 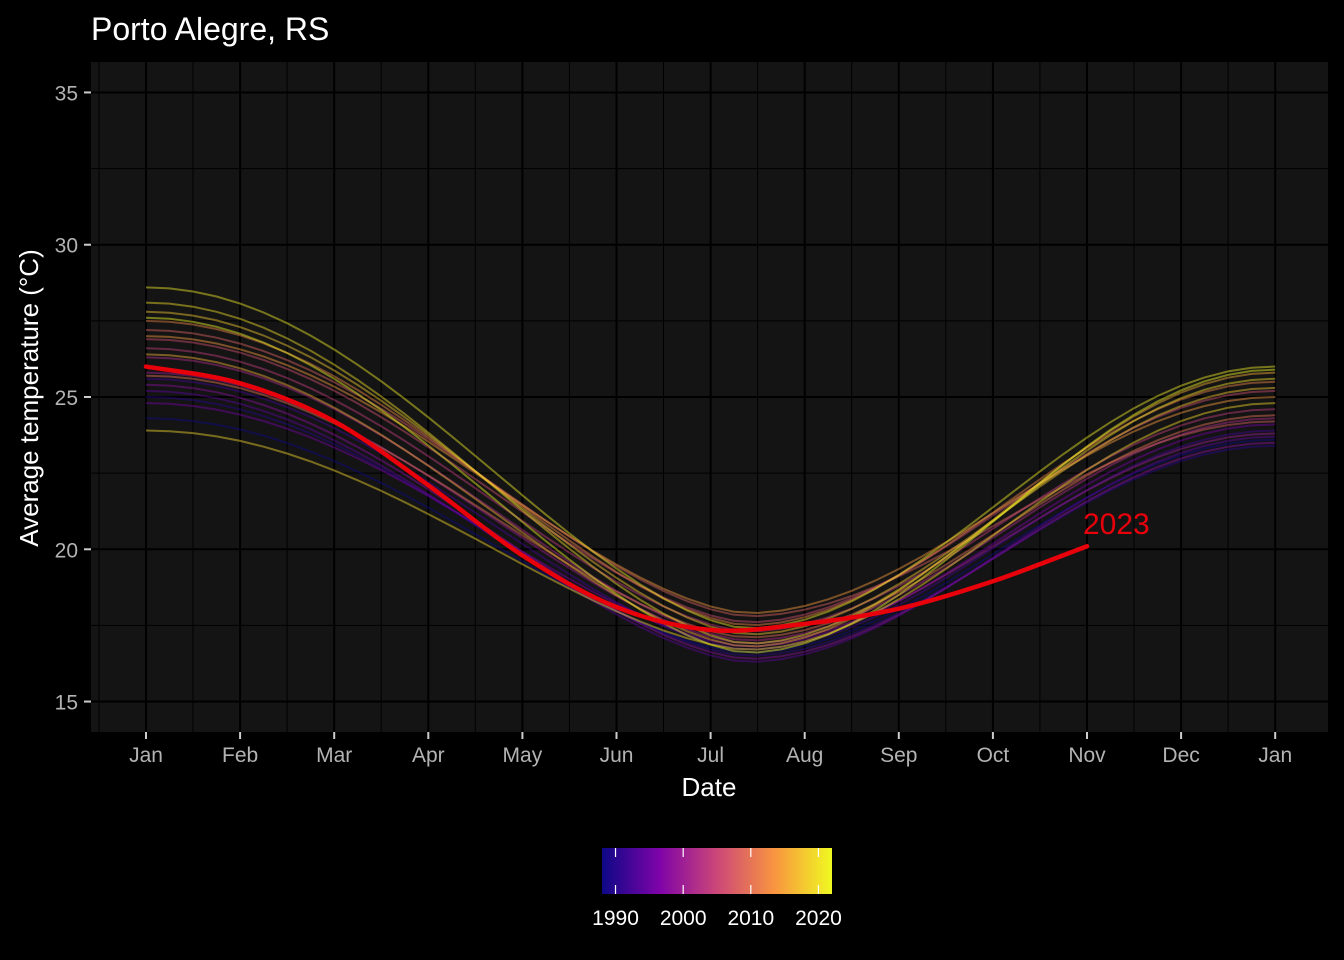 What do you see at coordinates (709, 787) in the screenshot?
I see `x-axis-title: Date` at bounding box center [709, 787].